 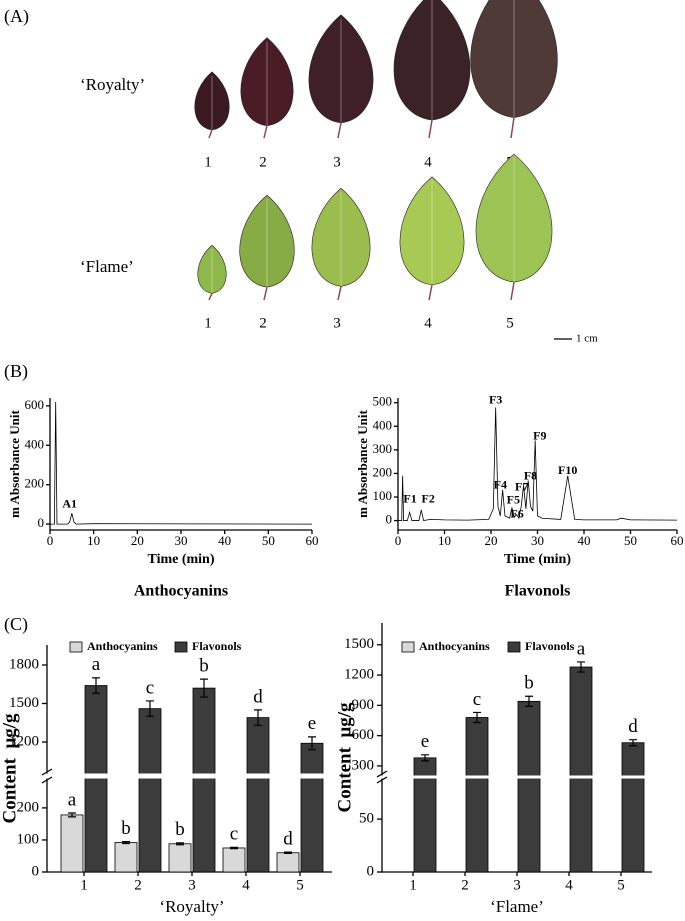 I want to click on peak-label: F1, so click(x=409, y=498).